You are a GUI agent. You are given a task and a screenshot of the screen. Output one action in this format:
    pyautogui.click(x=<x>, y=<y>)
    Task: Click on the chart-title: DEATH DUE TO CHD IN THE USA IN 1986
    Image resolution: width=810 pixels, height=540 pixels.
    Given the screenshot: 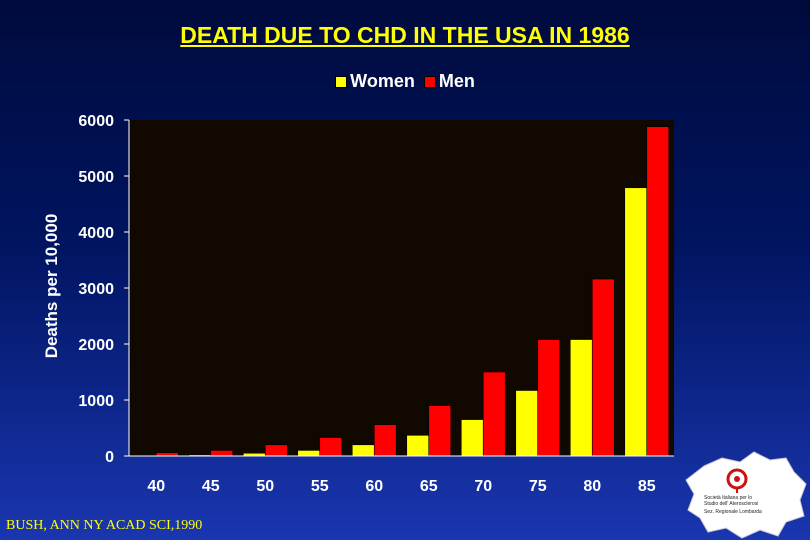 What is the action you would take?
    pyautogui.click(x=405, y=35)
    